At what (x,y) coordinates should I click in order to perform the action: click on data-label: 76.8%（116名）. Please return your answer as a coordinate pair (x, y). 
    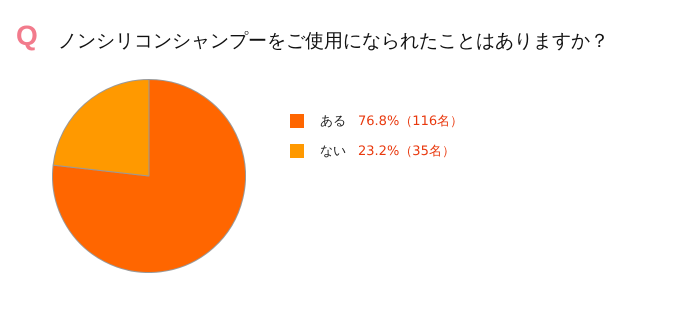
    Looking at the image, I should click on (411, 121).